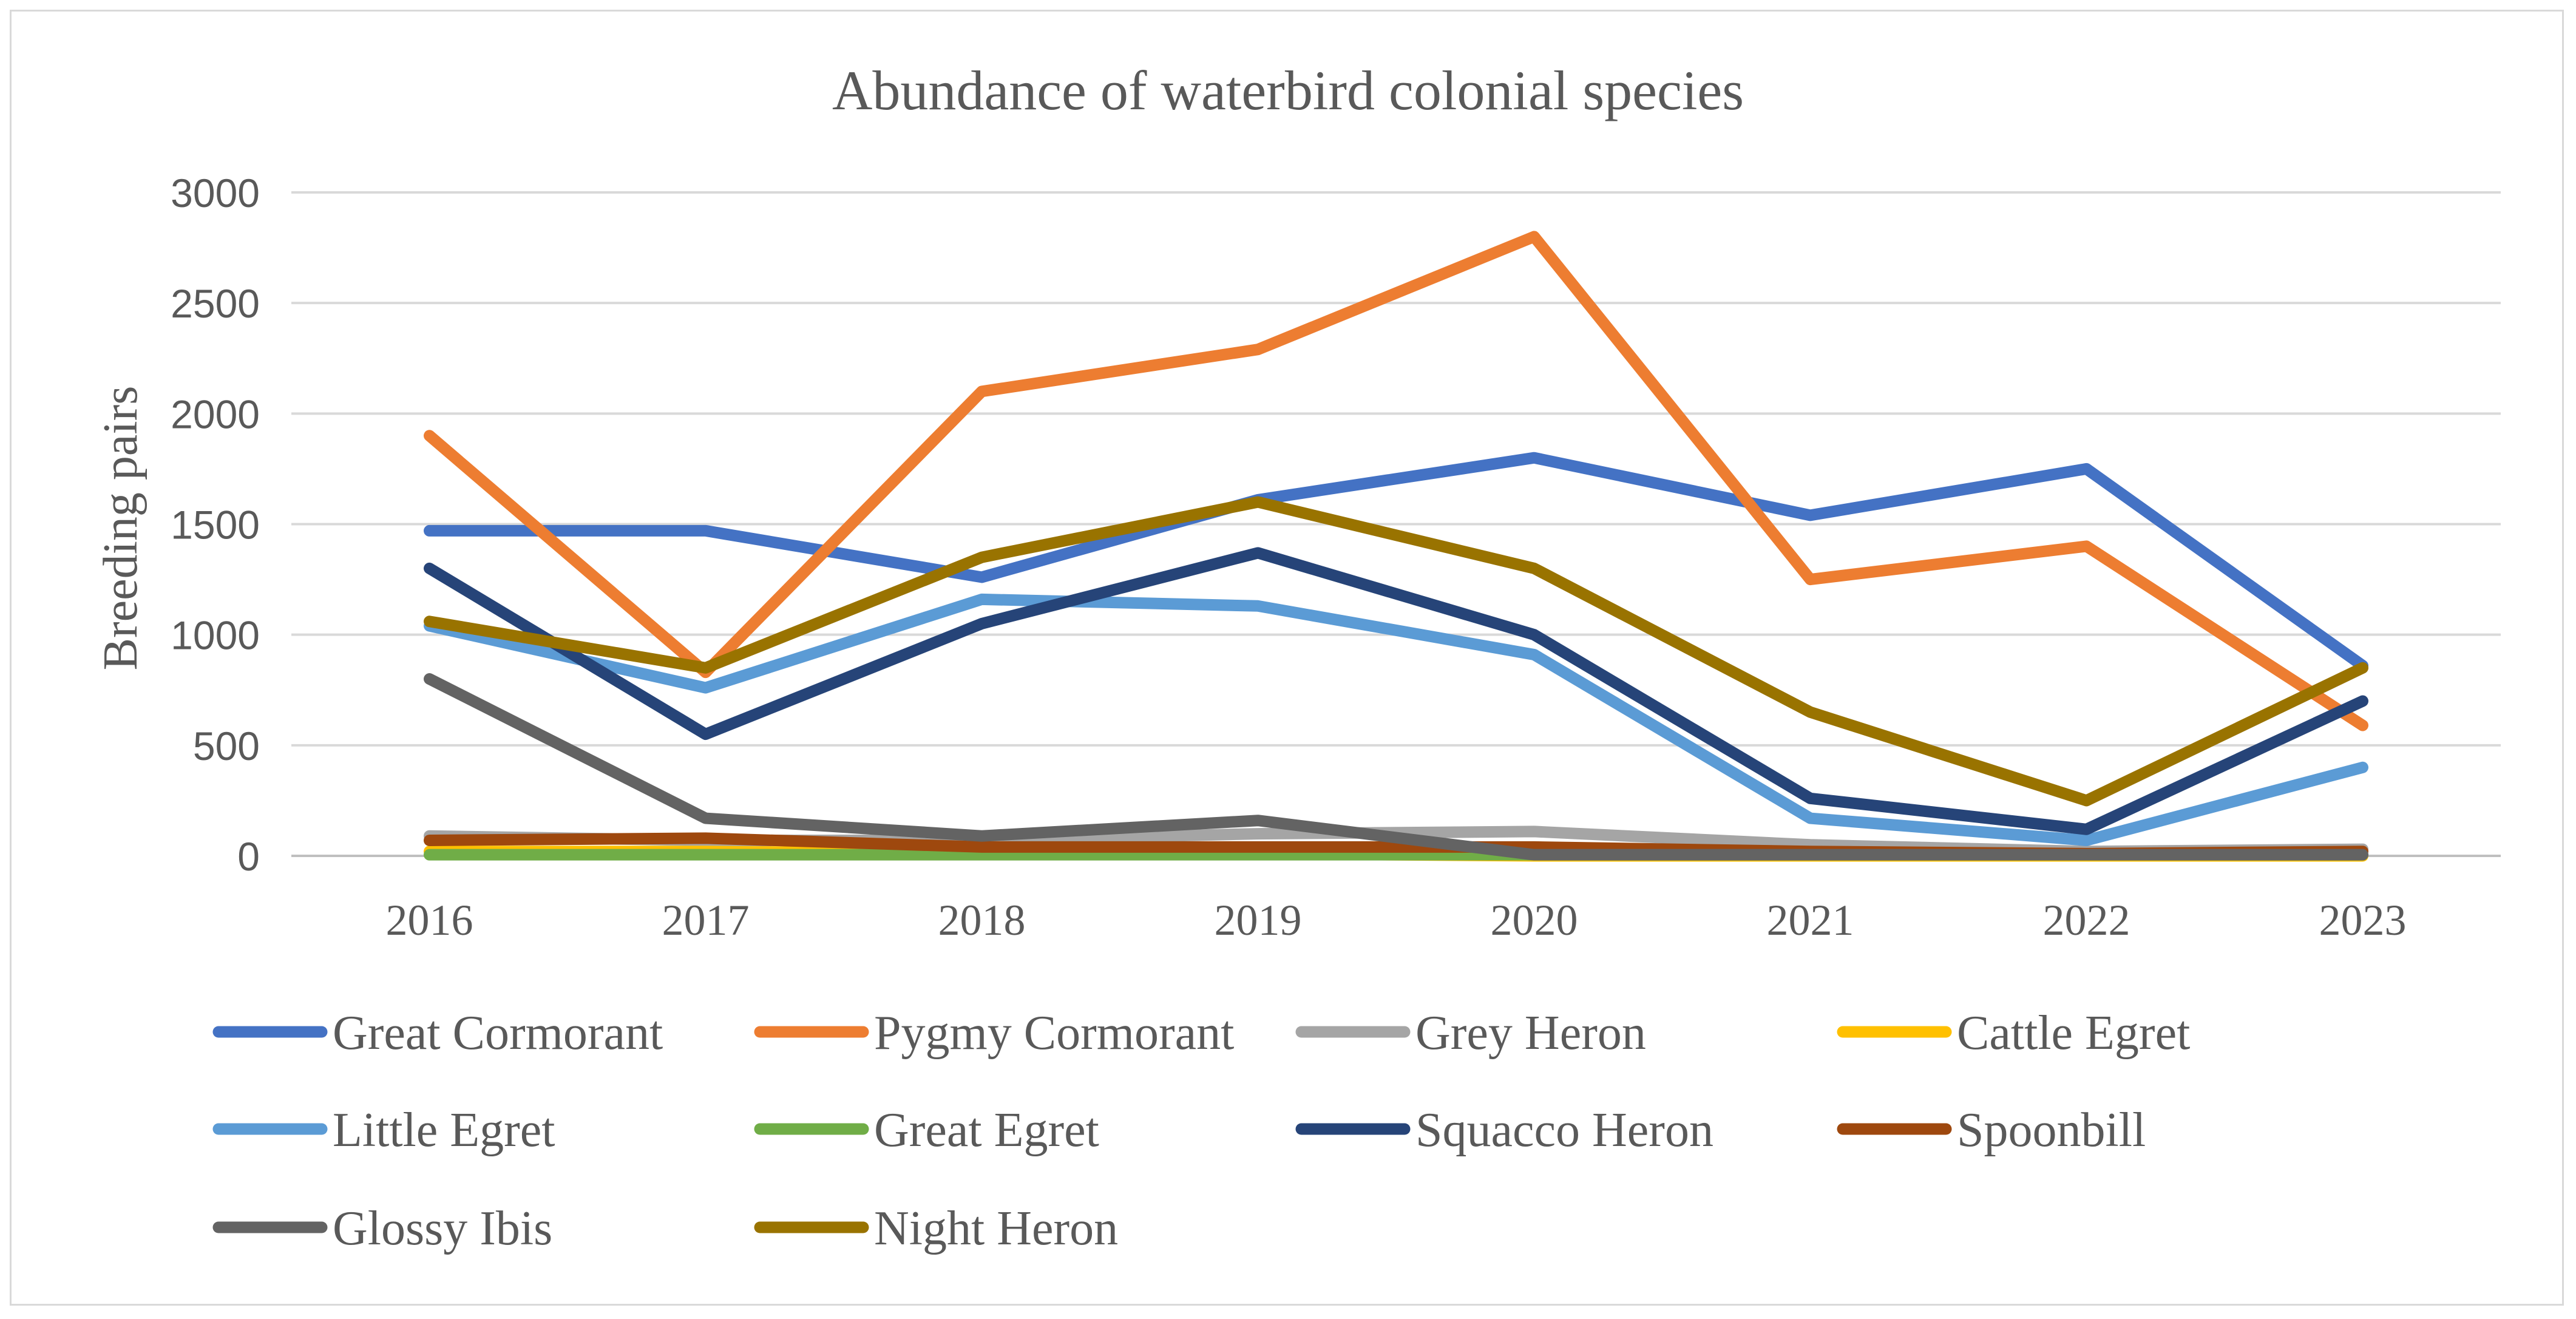 Image resolution: width=2576 pixels, height=1319 pixels. I want to click on x-tick-label: 2018, so click(982, 920).